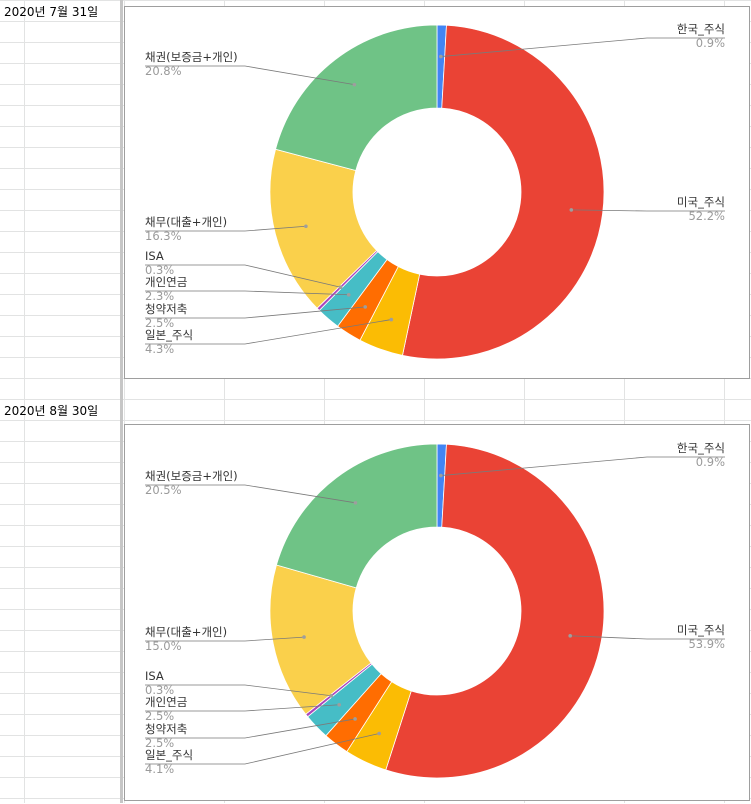  What do you see at coordinates (159, 769) in the screenshot?
I see `slice-pct-일본-주식: 4.1%` at bounding box center [159, 769].